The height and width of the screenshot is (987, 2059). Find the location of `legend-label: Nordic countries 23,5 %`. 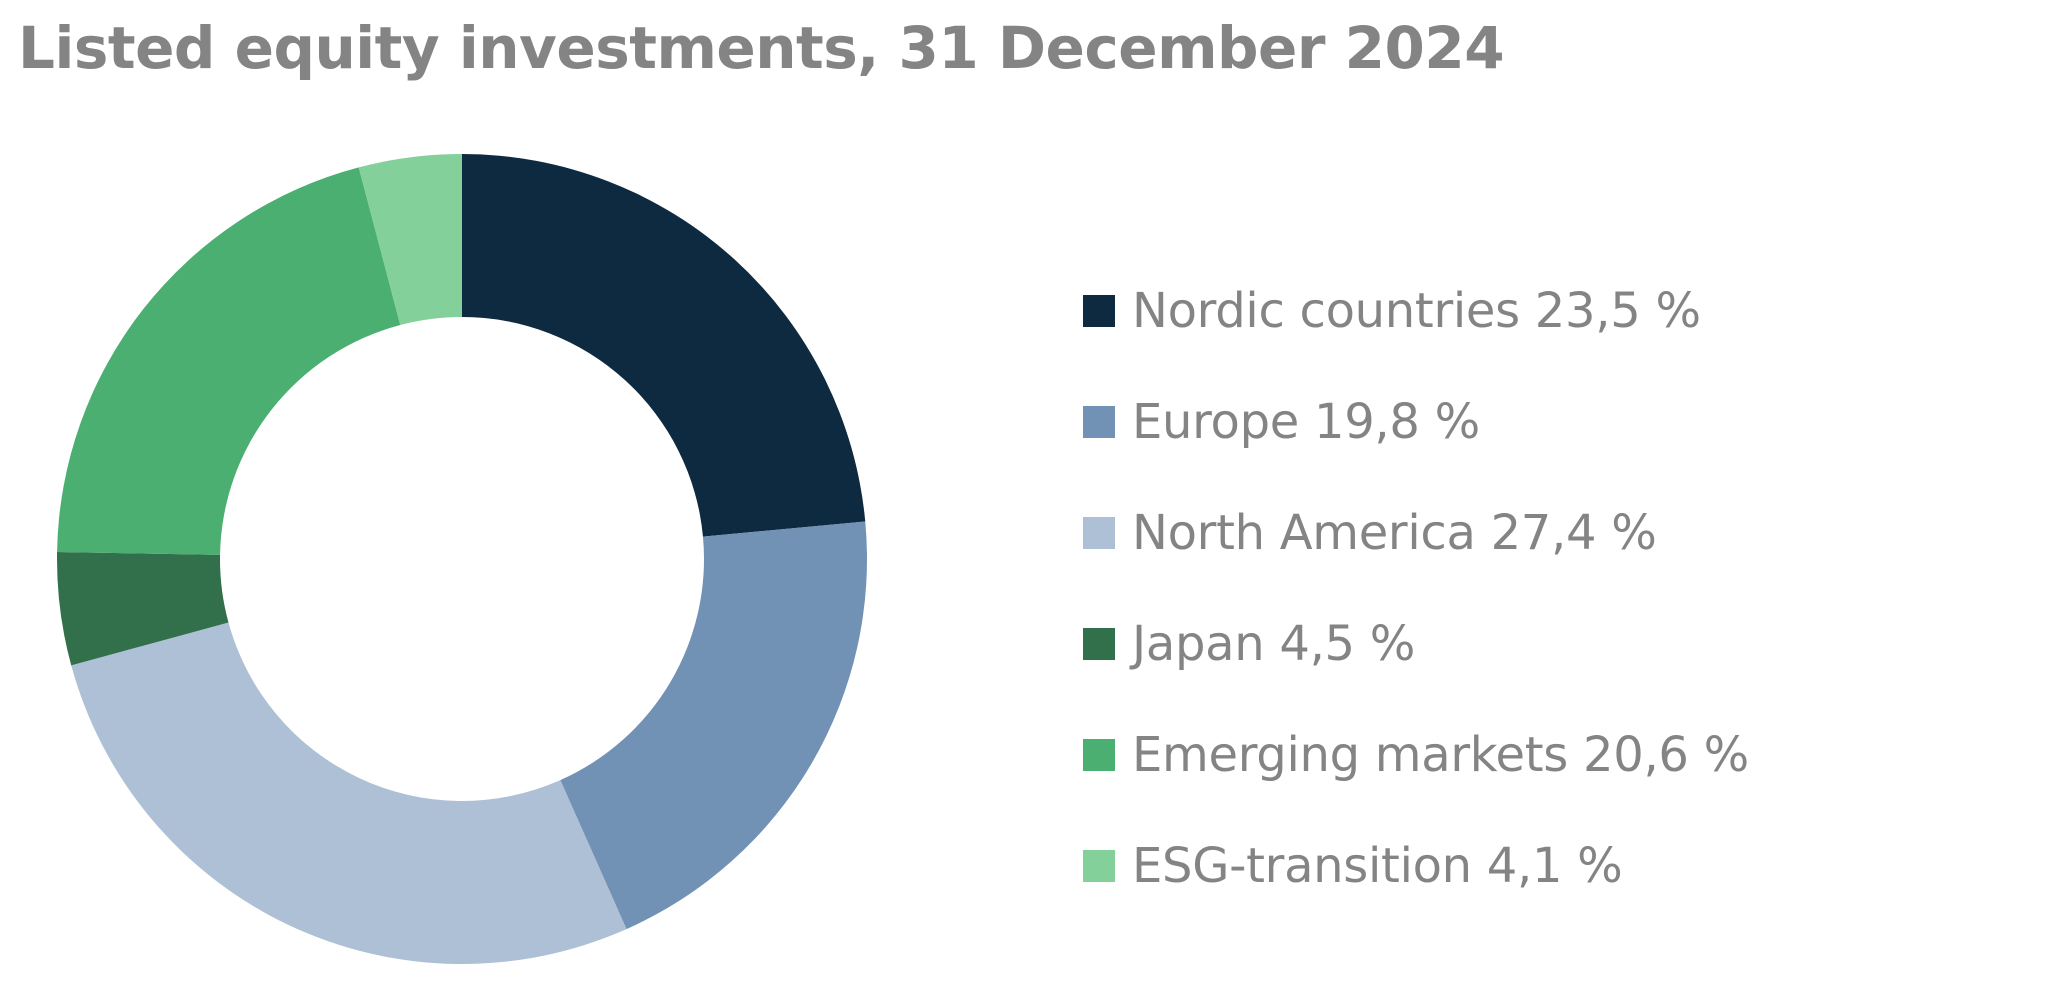

legend-label: Nordic countries 23,5 % is located at coordinates (1416, 310).